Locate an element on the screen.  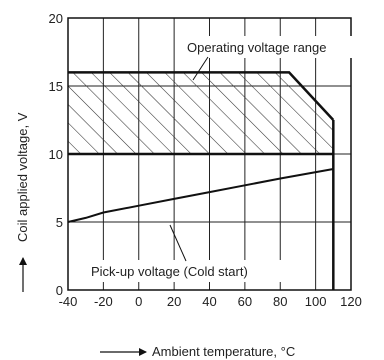
x-tick-label: 20 is located at coordinates (174, 301).